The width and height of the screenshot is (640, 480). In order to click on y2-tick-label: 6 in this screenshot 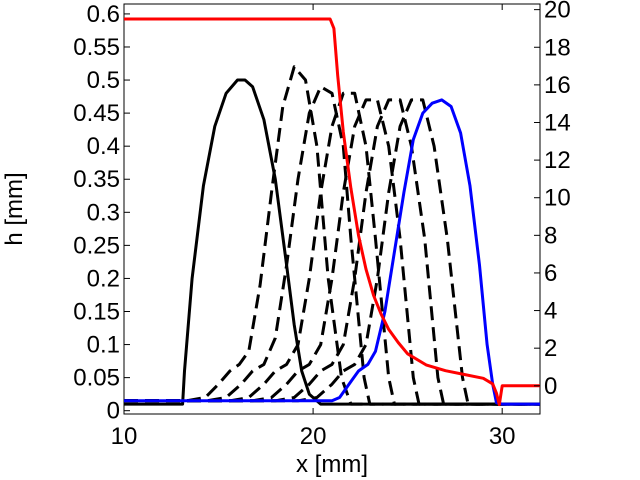, I will do `click(550, 273)`.